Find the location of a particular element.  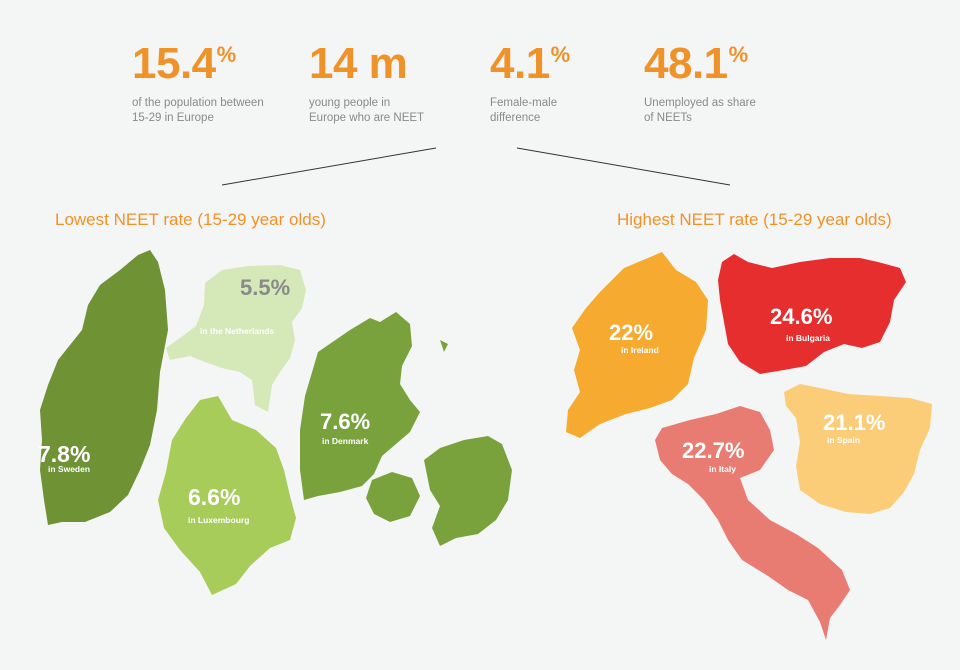

value-label-luxembourg: 6.6% is located at coordinates (214, 497).